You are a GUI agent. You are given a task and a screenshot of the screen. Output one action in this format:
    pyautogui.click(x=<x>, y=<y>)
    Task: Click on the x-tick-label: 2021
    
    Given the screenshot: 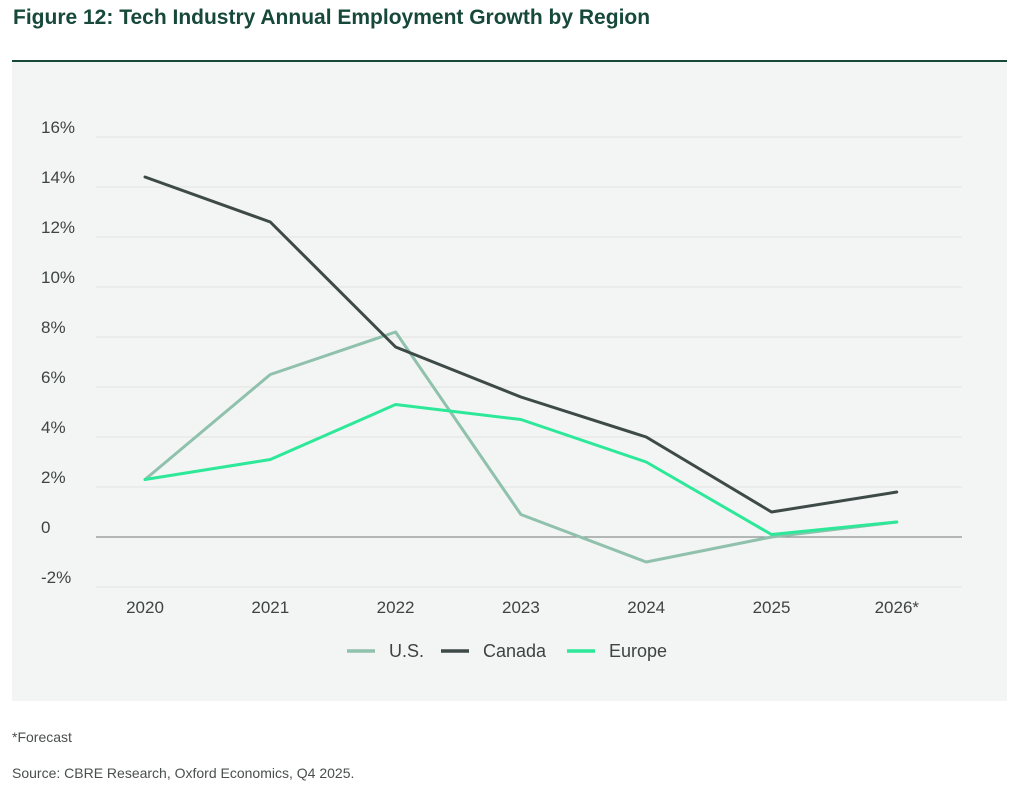 What is the action you would take?
    pyautogui.click(x=270, y=607)
    